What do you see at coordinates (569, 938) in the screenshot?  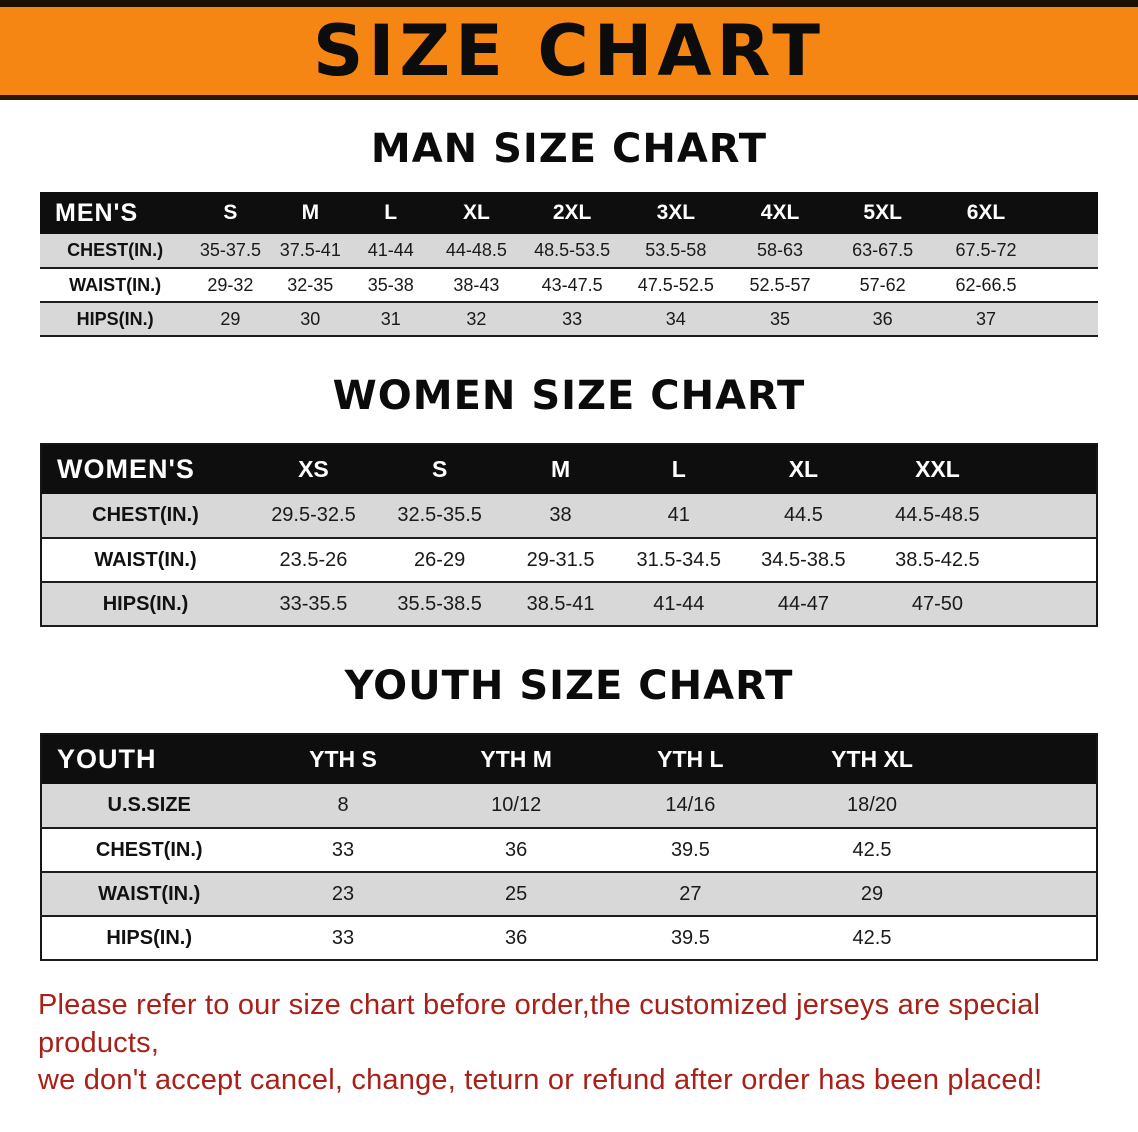 I see `table-row: HIPS(IN.) 33 36 39.5 42.5` at bounding box center [569, 938].